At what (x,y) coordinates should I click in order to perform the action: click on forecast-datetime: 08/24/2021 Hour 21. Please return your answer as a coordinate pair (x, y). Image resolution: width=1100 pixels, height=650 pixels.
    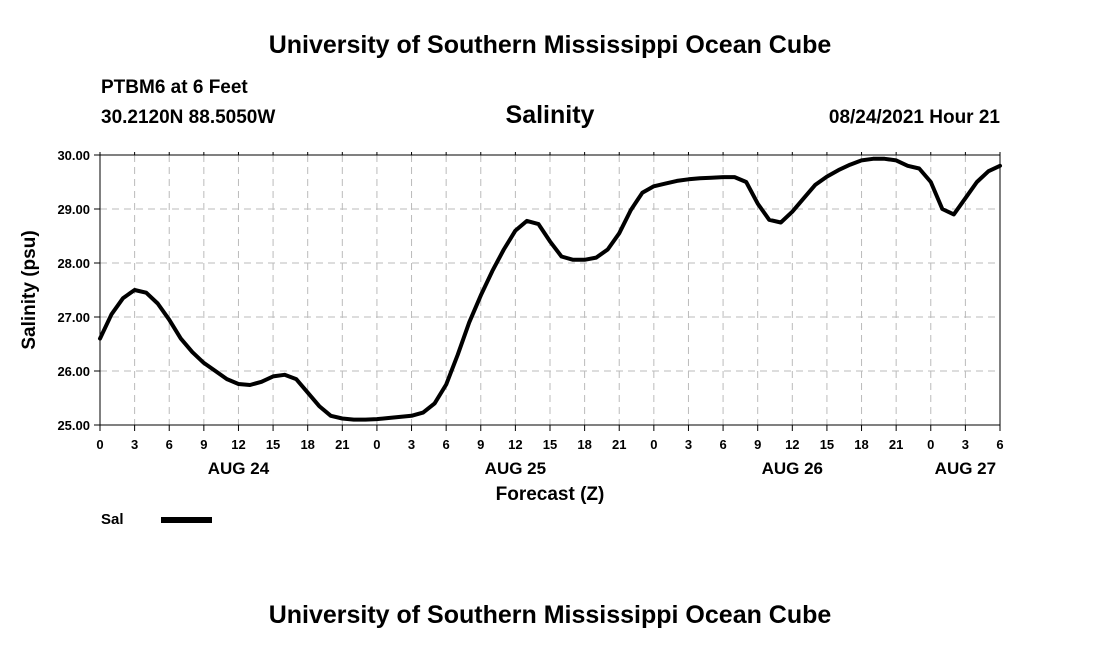
    Looking at the image, I should click on (914, 117).